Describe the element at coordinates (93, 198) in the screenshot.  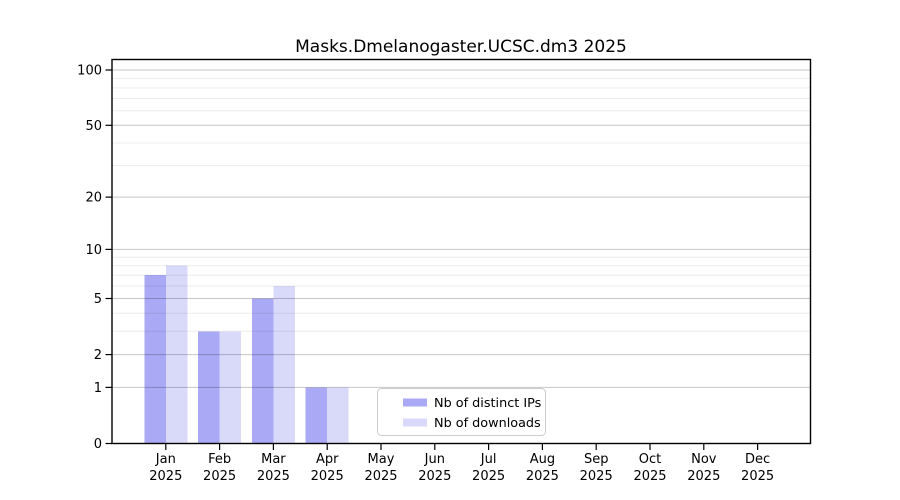
I see `y-tick-label: 20` at that location.